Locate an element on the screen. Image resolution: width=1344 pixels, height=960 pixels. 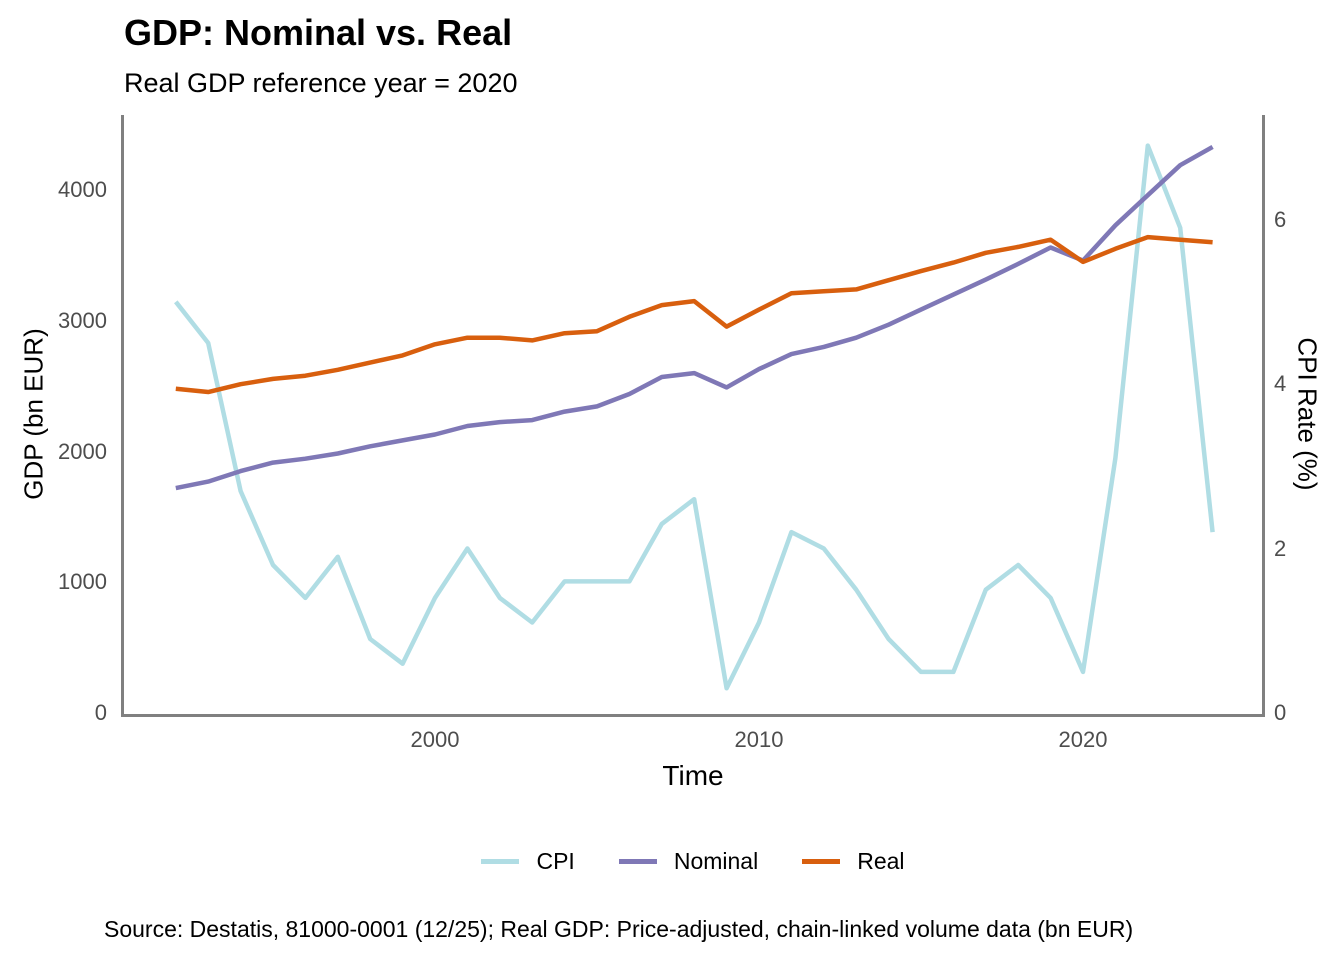
legend-label-real: Real is located at coordinates (881, 861).